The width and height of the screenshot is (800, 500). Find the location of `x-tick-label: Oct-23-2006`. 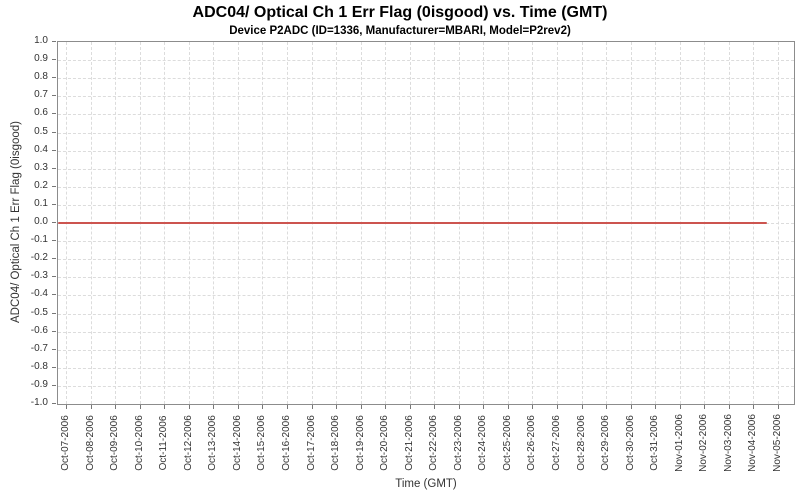

x-tick-label: Oct-23-2006 is located at coordinates (458, 443).